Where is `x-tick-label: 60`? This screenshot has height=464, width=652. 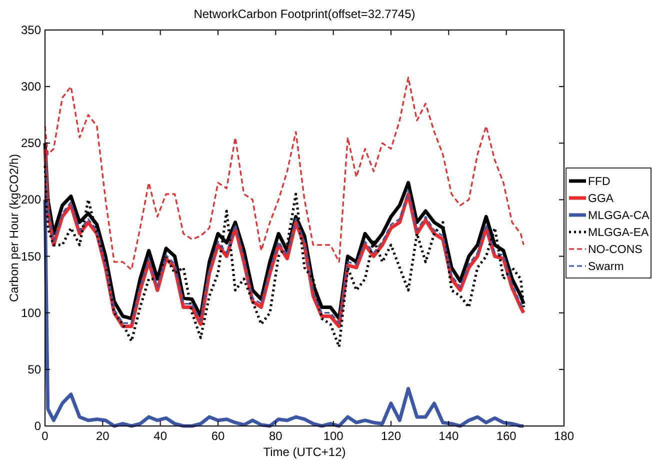 x-tick-label: 60 is located at coordinates (218, 436).